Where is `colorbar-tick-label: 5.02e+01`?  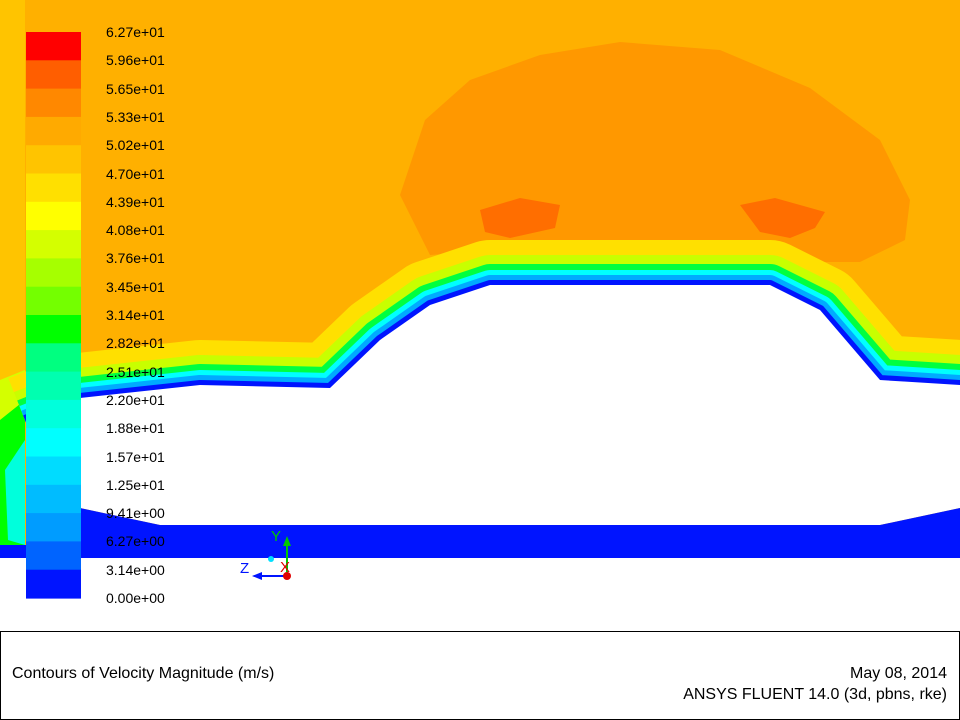
colorbar-tick-label: 5.02e+01 is located at coordinates (135, 145).